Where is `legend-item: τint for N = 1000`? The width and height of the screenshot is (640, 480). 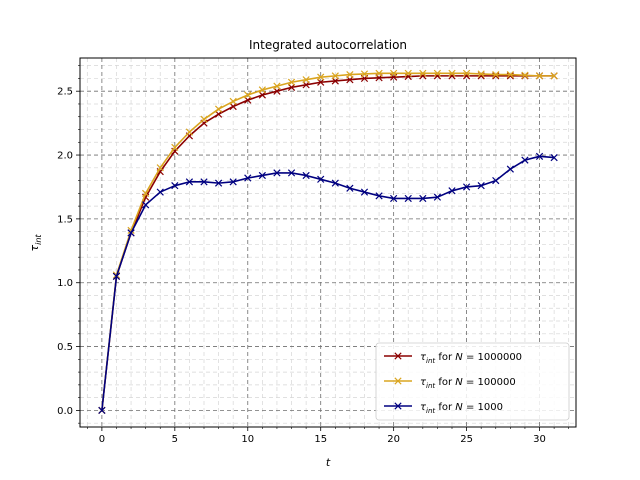
legend-item: τint for N = 1000 is located at coordinates (443, 408).